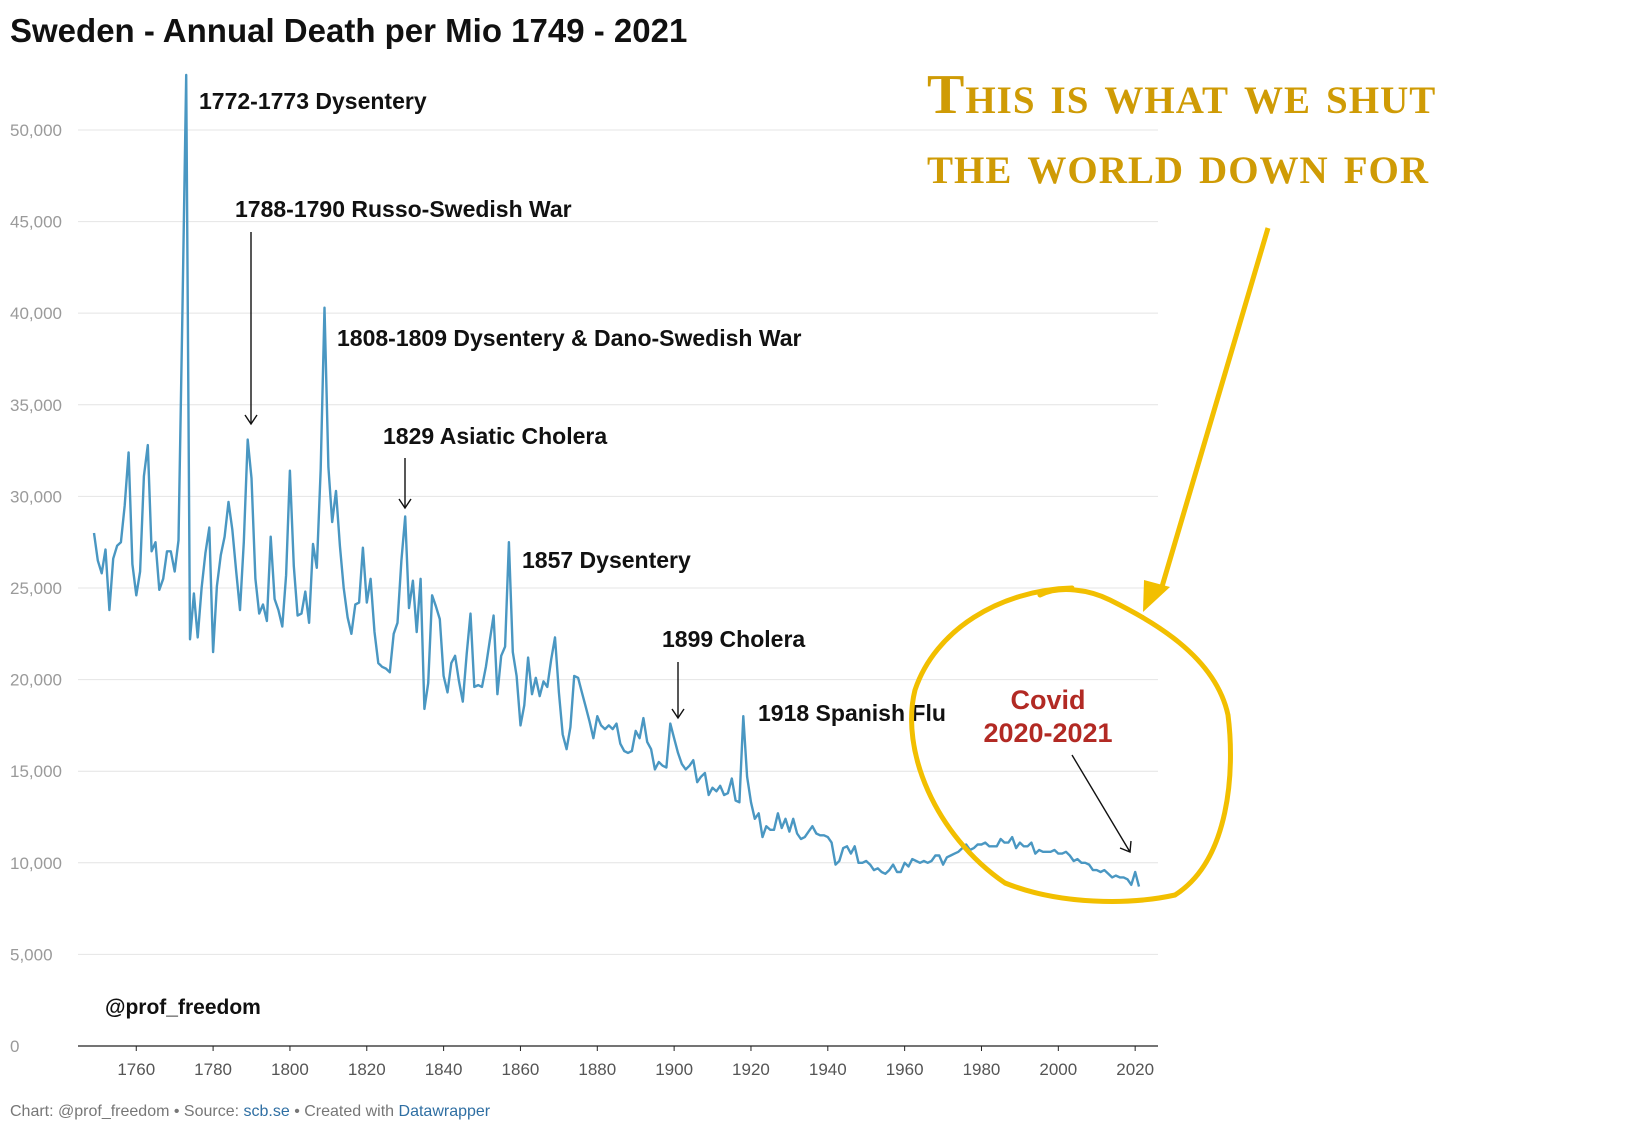 Image resolution: width=1634 pixels, height=1125 pixels. What do you see at coordinates (313, 101) in the screenshot?
I see `annotation-label: 1772-1773 Dysentery` at bounding box center [313, 101].